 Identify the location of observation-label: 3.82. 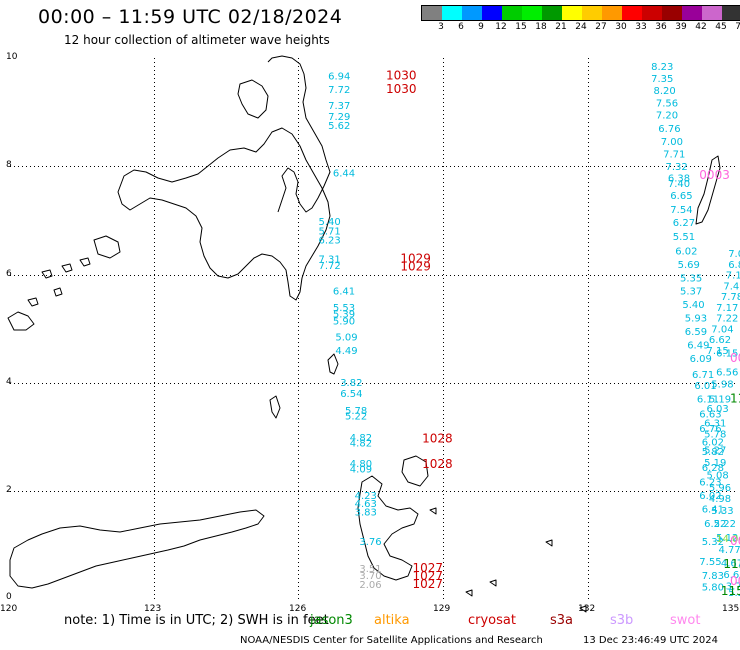
(351, 383).